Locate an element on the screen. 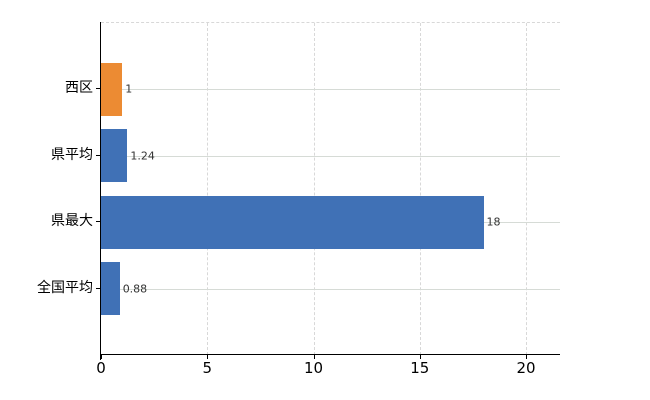 The image size is (650, 400). category-label: 県平均 is located at coordinates (72, 154).